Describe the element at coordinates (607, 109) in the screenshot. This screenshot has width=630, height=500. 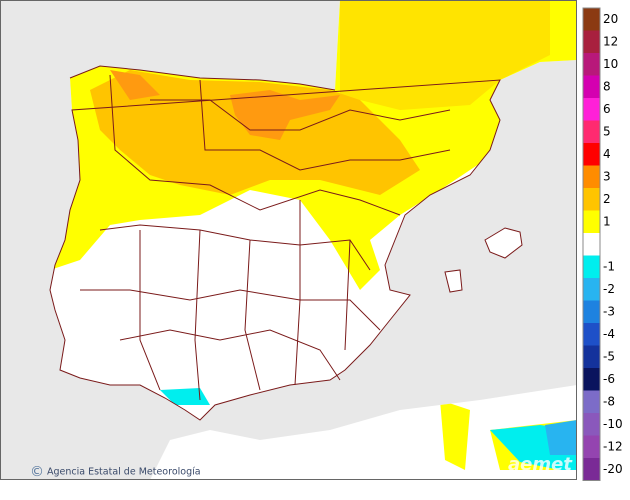
I see `legend-label: 6` at that location.